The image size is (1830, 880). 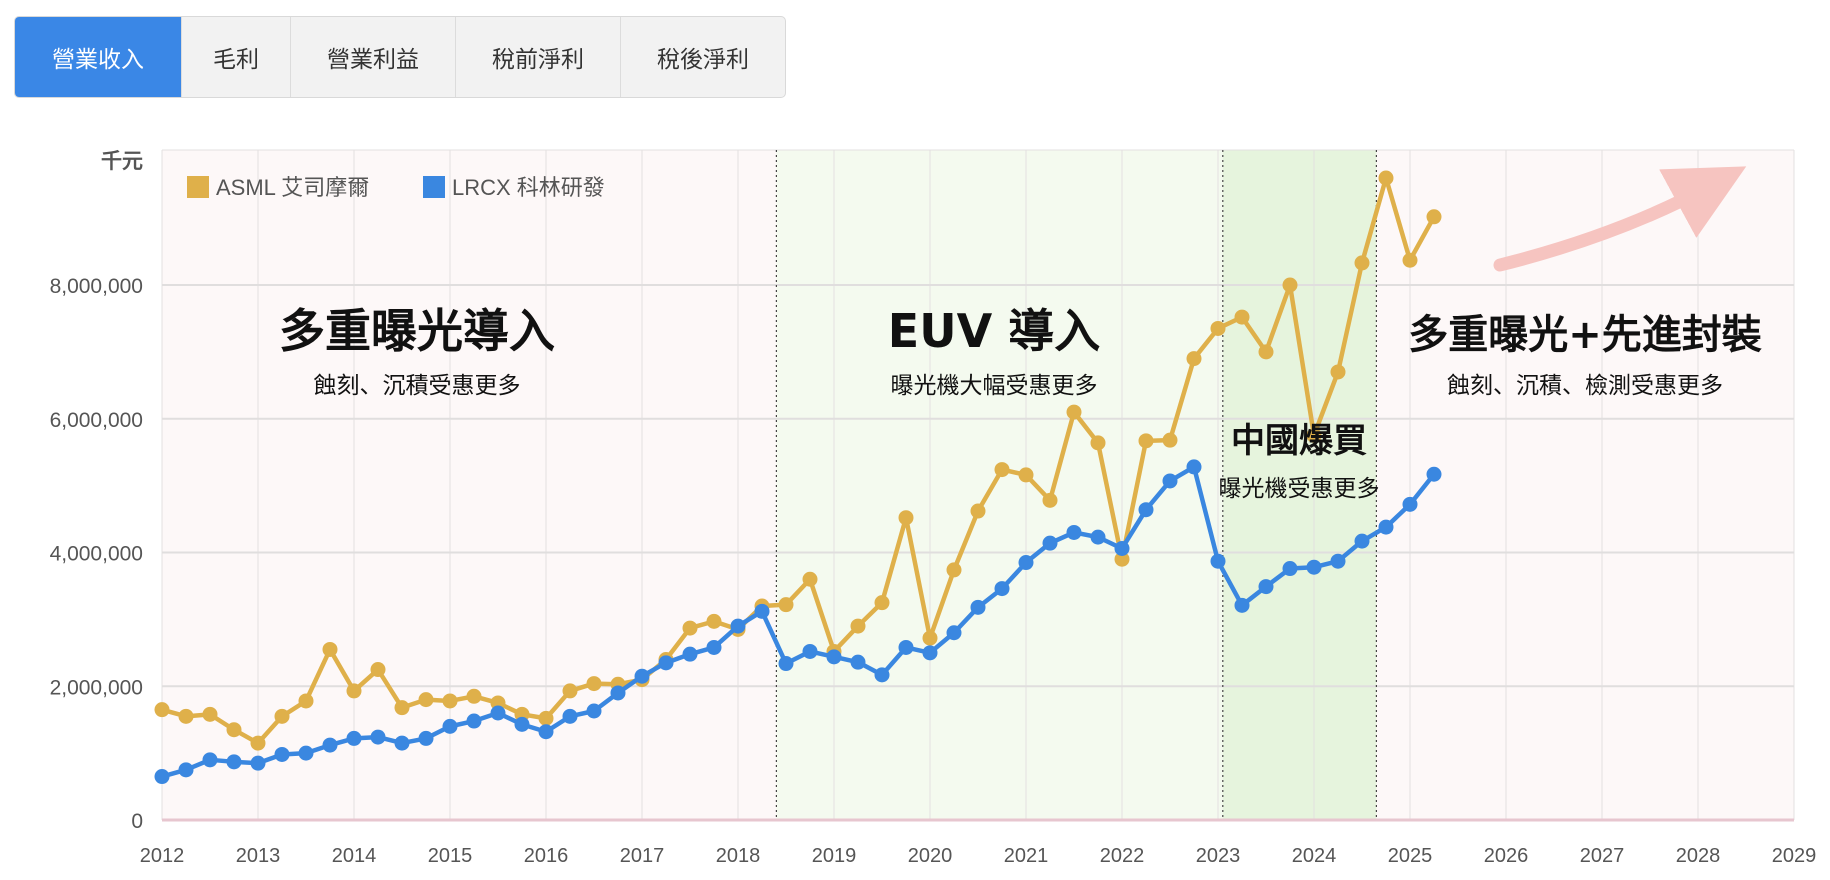 I want to click on x-tick-label: 2024, so click(x=1314, y=856).